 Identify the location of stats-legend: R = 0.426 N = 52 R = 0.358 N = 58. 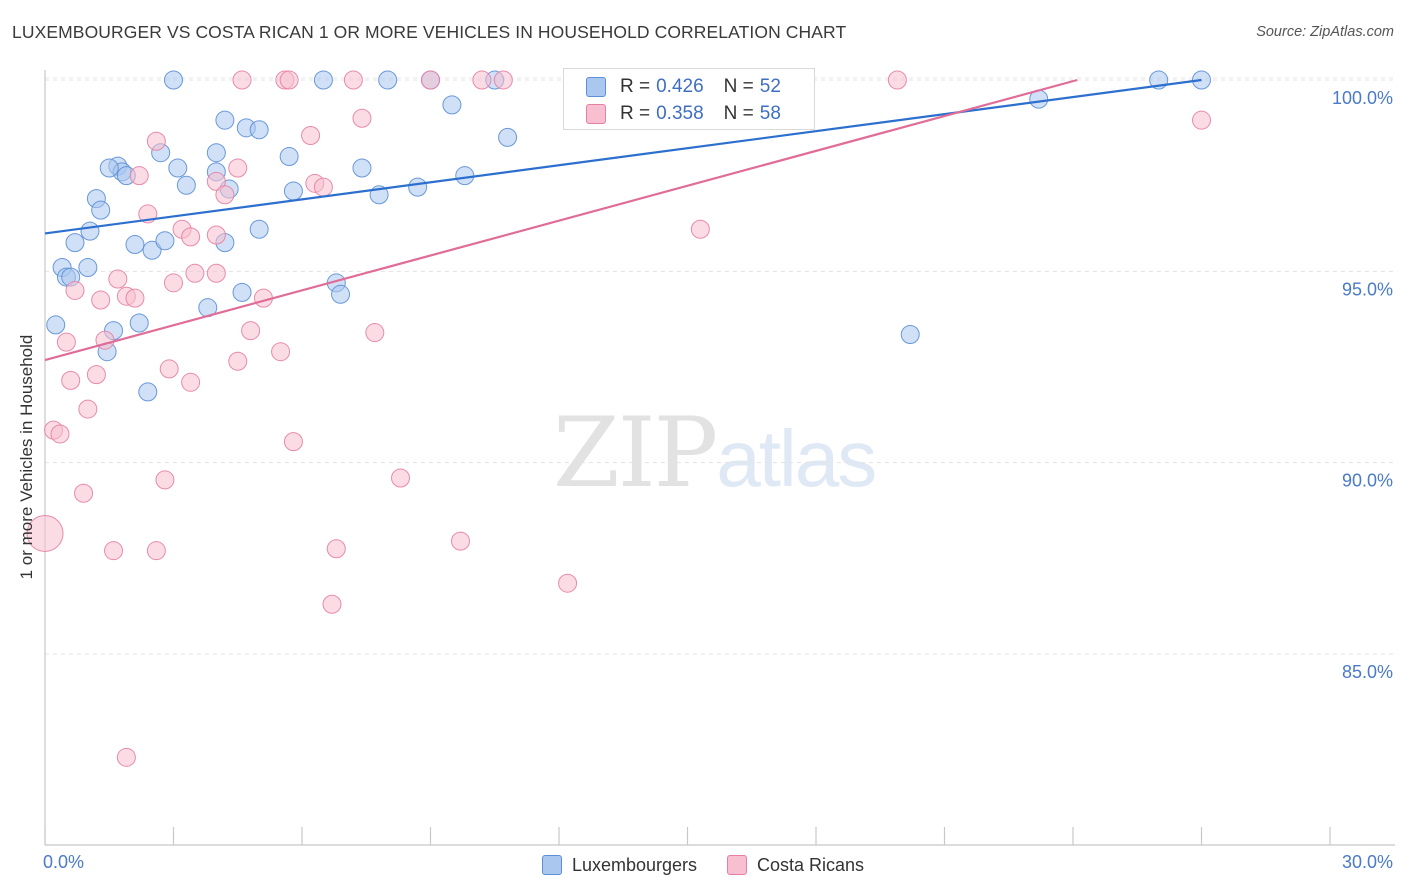
(689, 99).